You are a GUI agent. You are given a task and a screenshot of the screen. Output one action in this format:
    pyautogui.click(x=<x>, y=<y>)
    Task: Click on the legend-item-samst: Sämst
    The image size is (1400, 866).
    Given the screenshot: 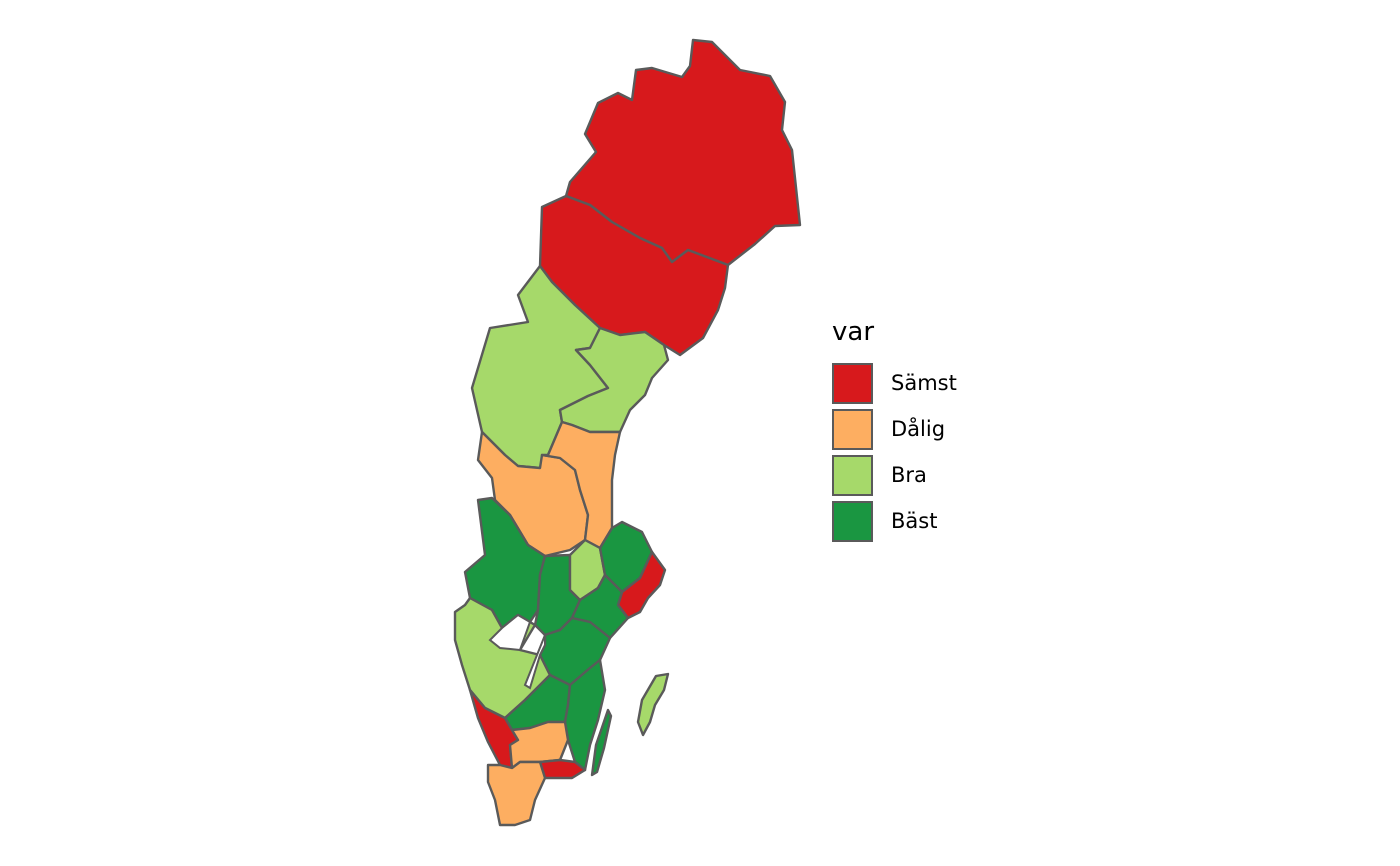 What is the action you would take?
    pyautogui.click(x=894, y=383)
    